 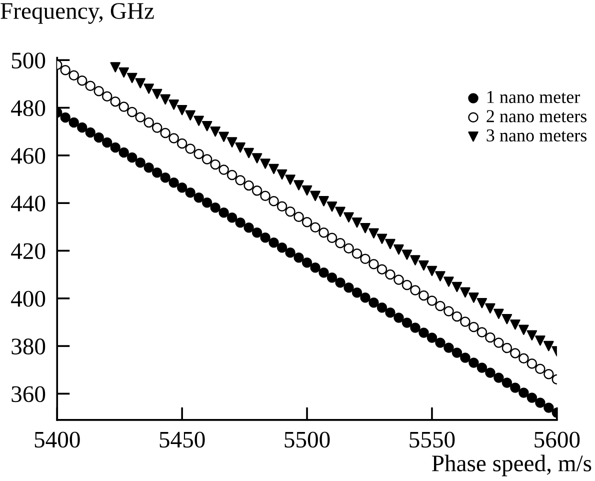 What do you see at coordinates (29, 394) in the screenshot?
I see `y-tick-label: 360` at bounding box center [29, 394].